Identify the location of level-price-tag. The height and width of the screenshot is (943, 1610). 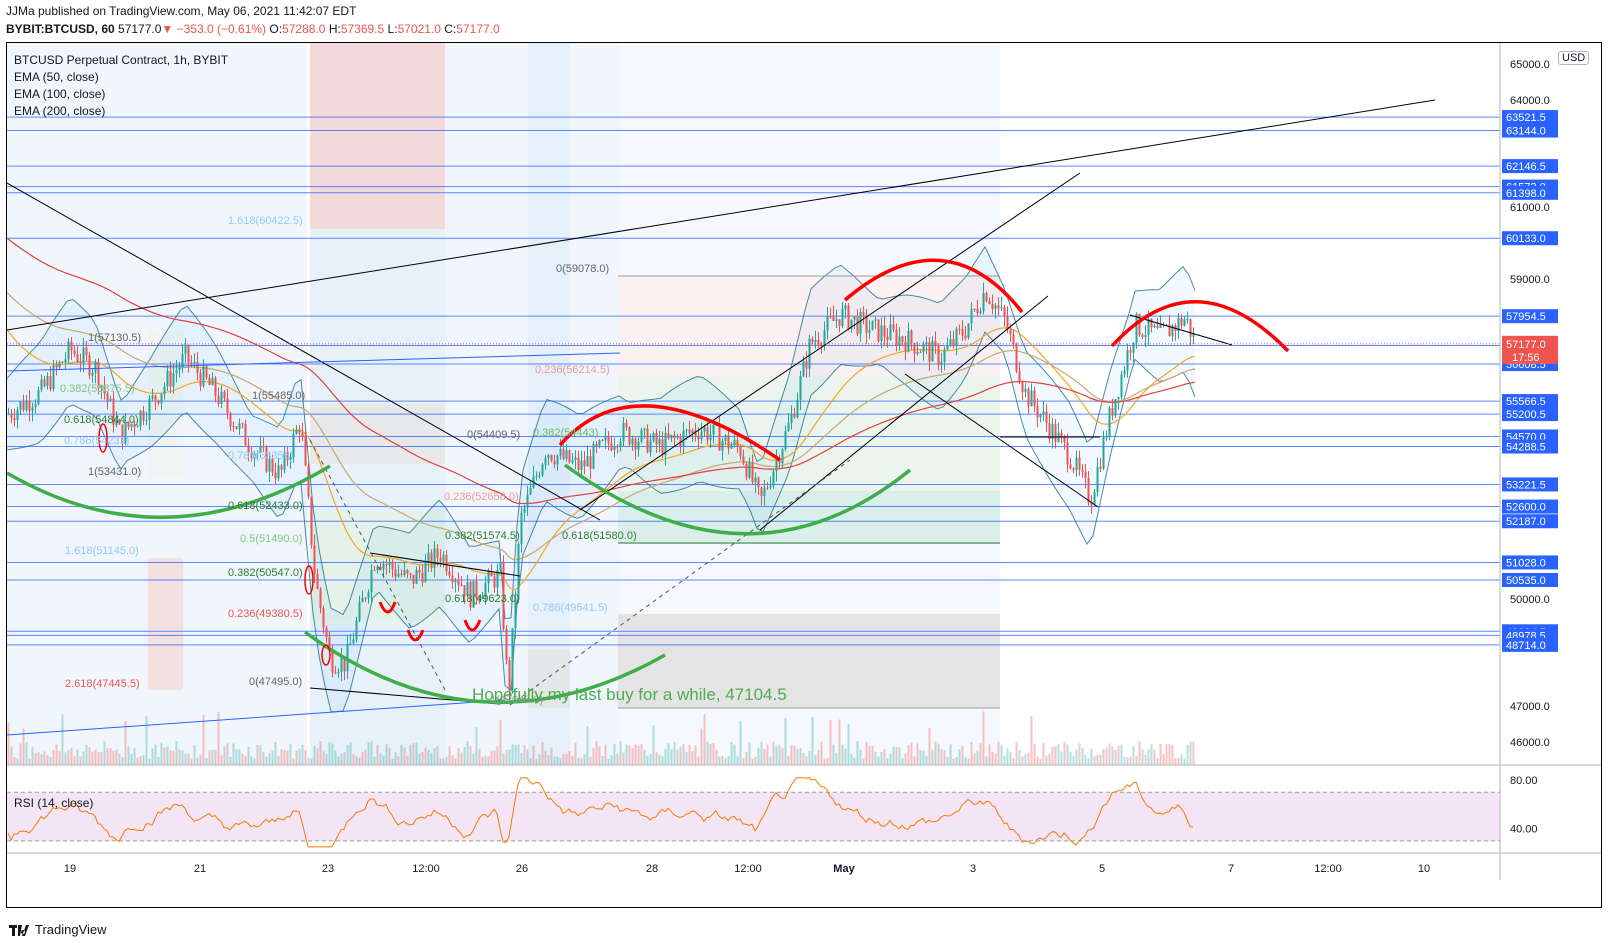
(1530, 521).